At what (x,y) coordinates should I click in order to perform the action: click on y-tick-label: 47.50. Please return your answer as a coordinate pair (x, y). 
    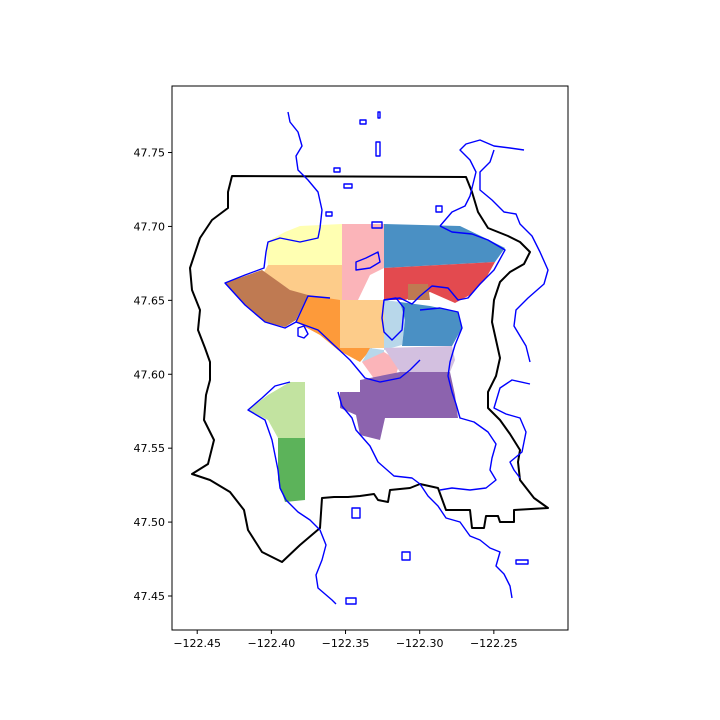
    Looking at the image, I should click on (150, 522).